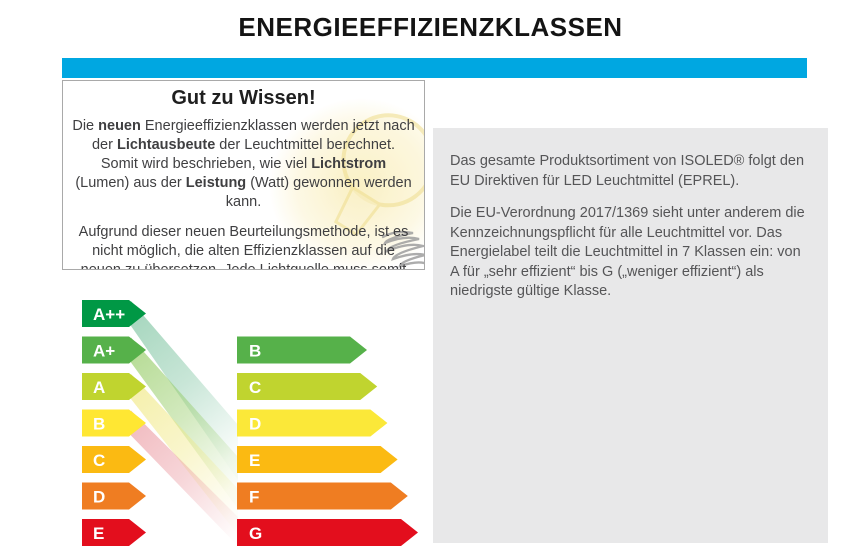 The height and width of the screenshot is (557, 861). I want to click on energy-arrow-new-label: E, so click(254, 460).